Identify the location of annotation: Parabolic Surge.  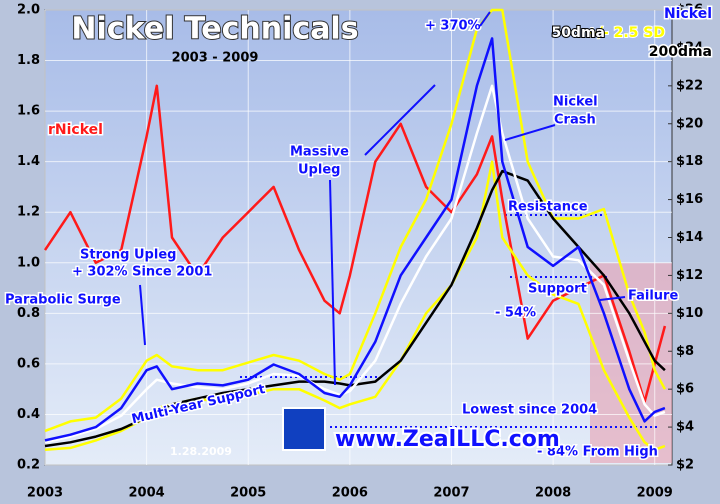
(63, 300).